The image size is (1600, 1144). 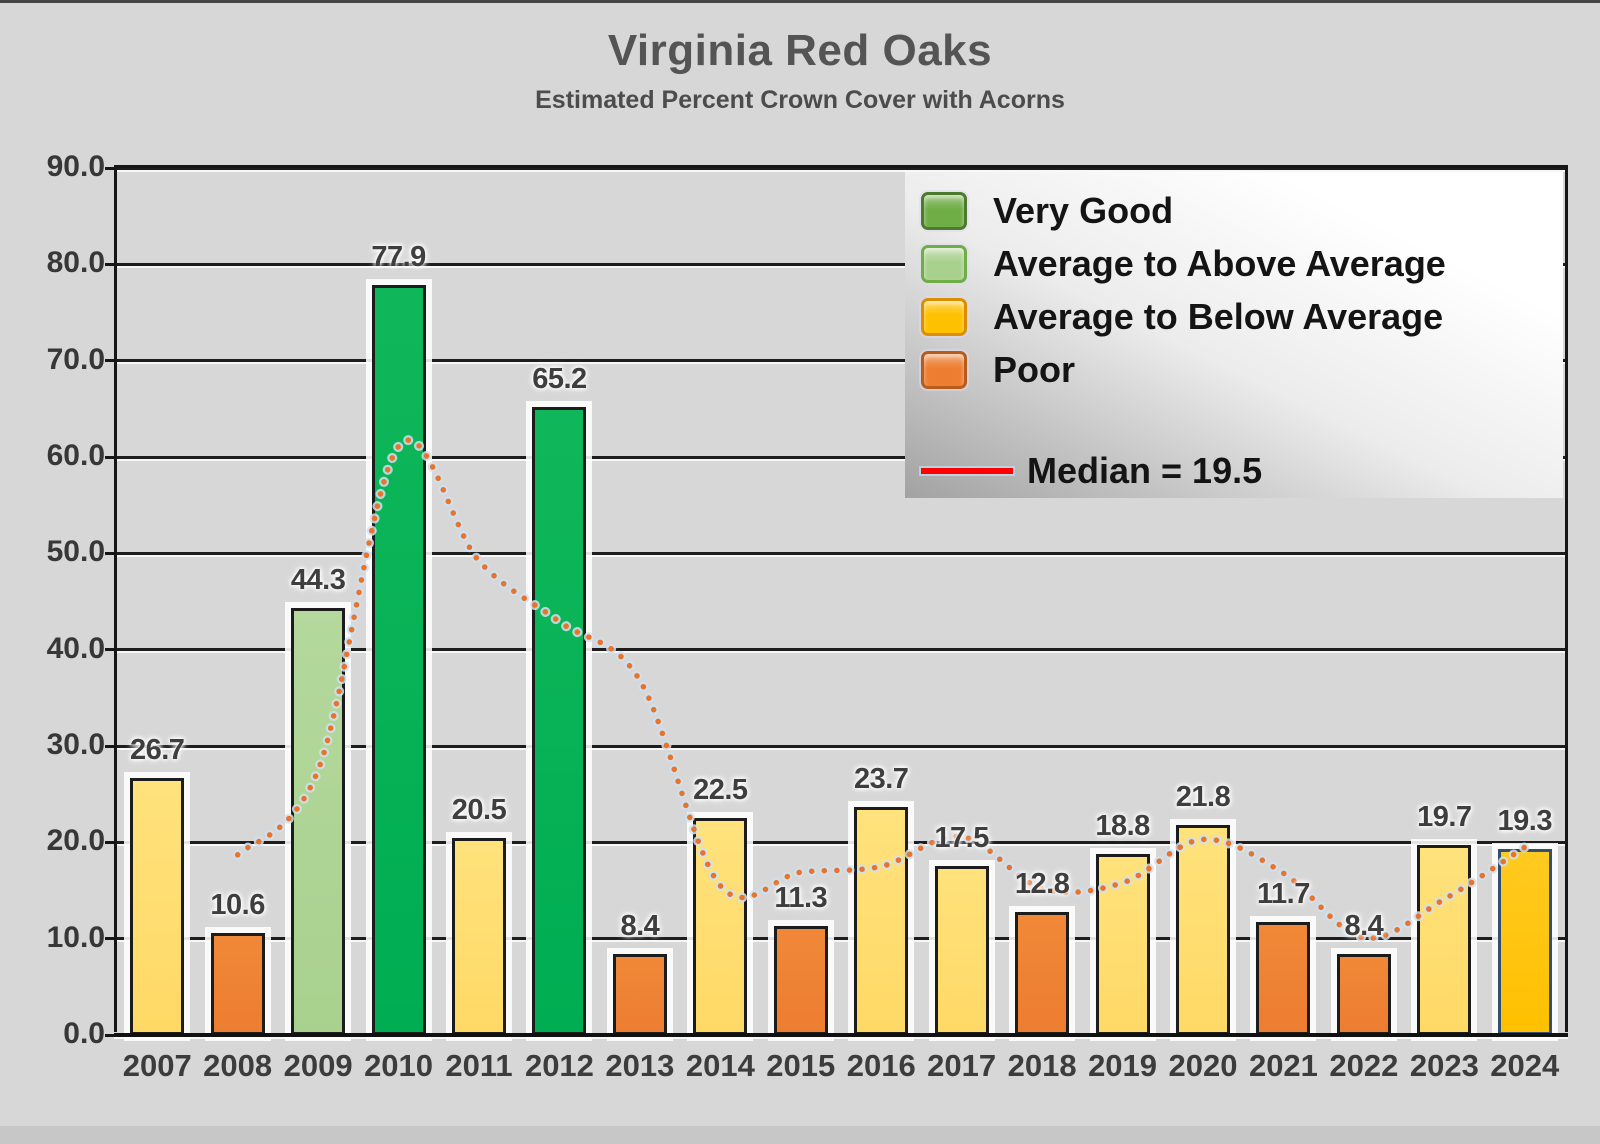 What do you see at coordinates (318, 1065) in the screenshot?
I see `x-axis-label-2009: 2009` at bounding box center [318, 1065].